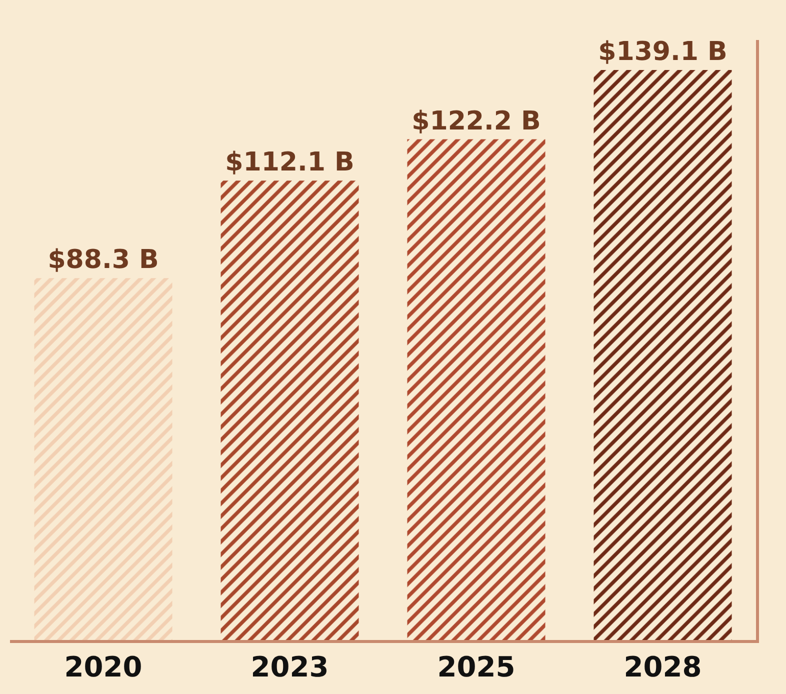  Describe the element at coordinates (103, 260) in the screenshot. I see `data-label: $88.3 B` at that location.